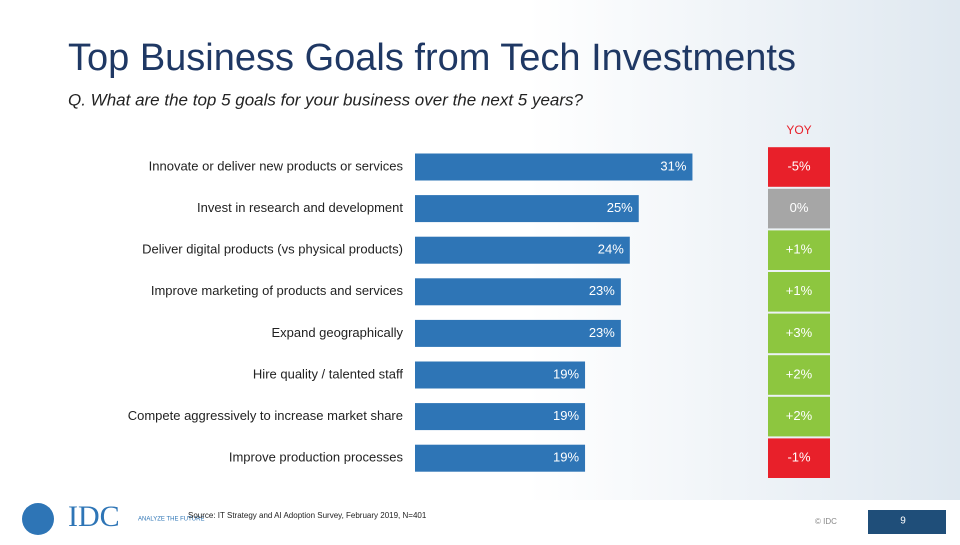 The width and height of the screenshot is (960, 545). I want to click on yoy-header: YOY, so click(798, 130).